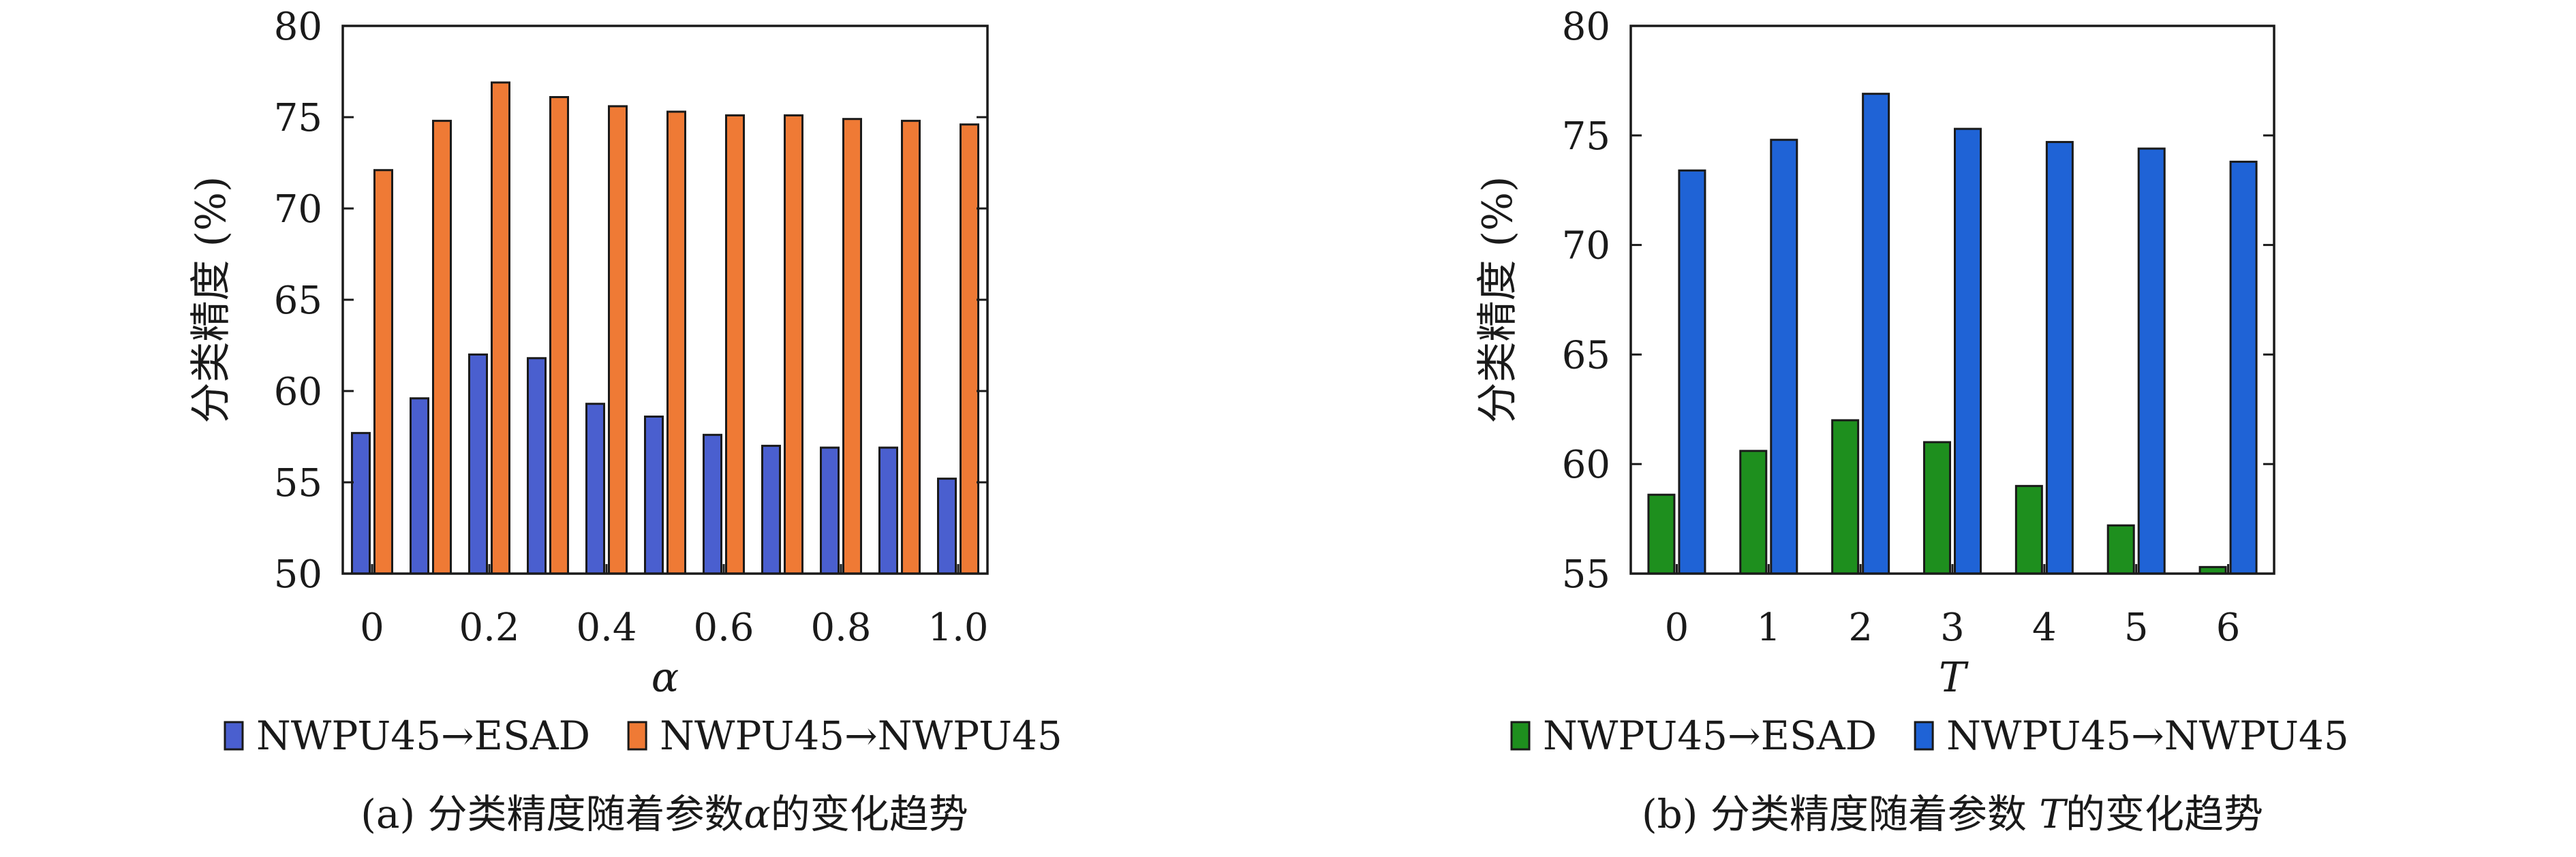 This screenshot has width=2576, height=857. I want to click on x-axis-label: T, so click(1954, 678).